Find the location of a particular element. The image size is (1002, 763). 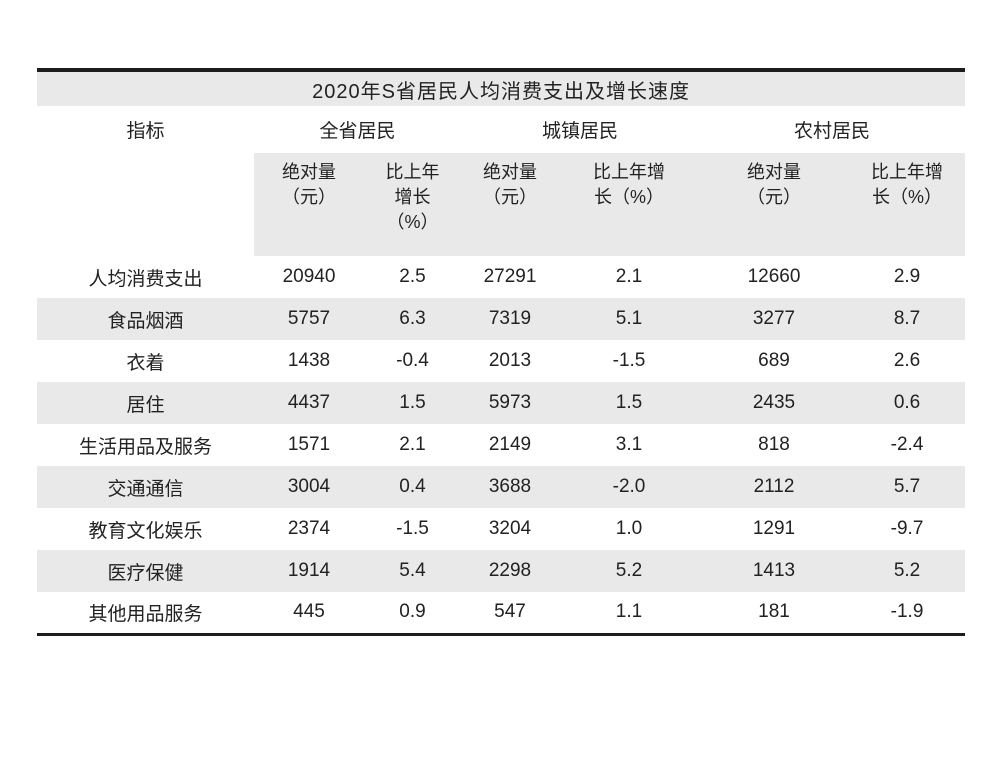

table-row: 人均消费支出 20940 2.5 27291 2.1 12660 2.9 is located at coordinates (501, 277).